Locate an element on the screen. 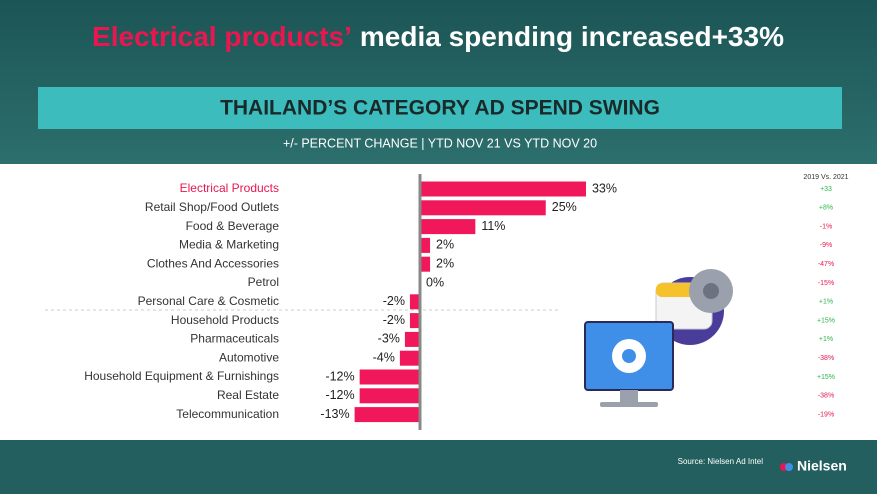 The image size is (877, 494). category-label: Personal Care & Cosmetic is located at coordinates (208, 301).